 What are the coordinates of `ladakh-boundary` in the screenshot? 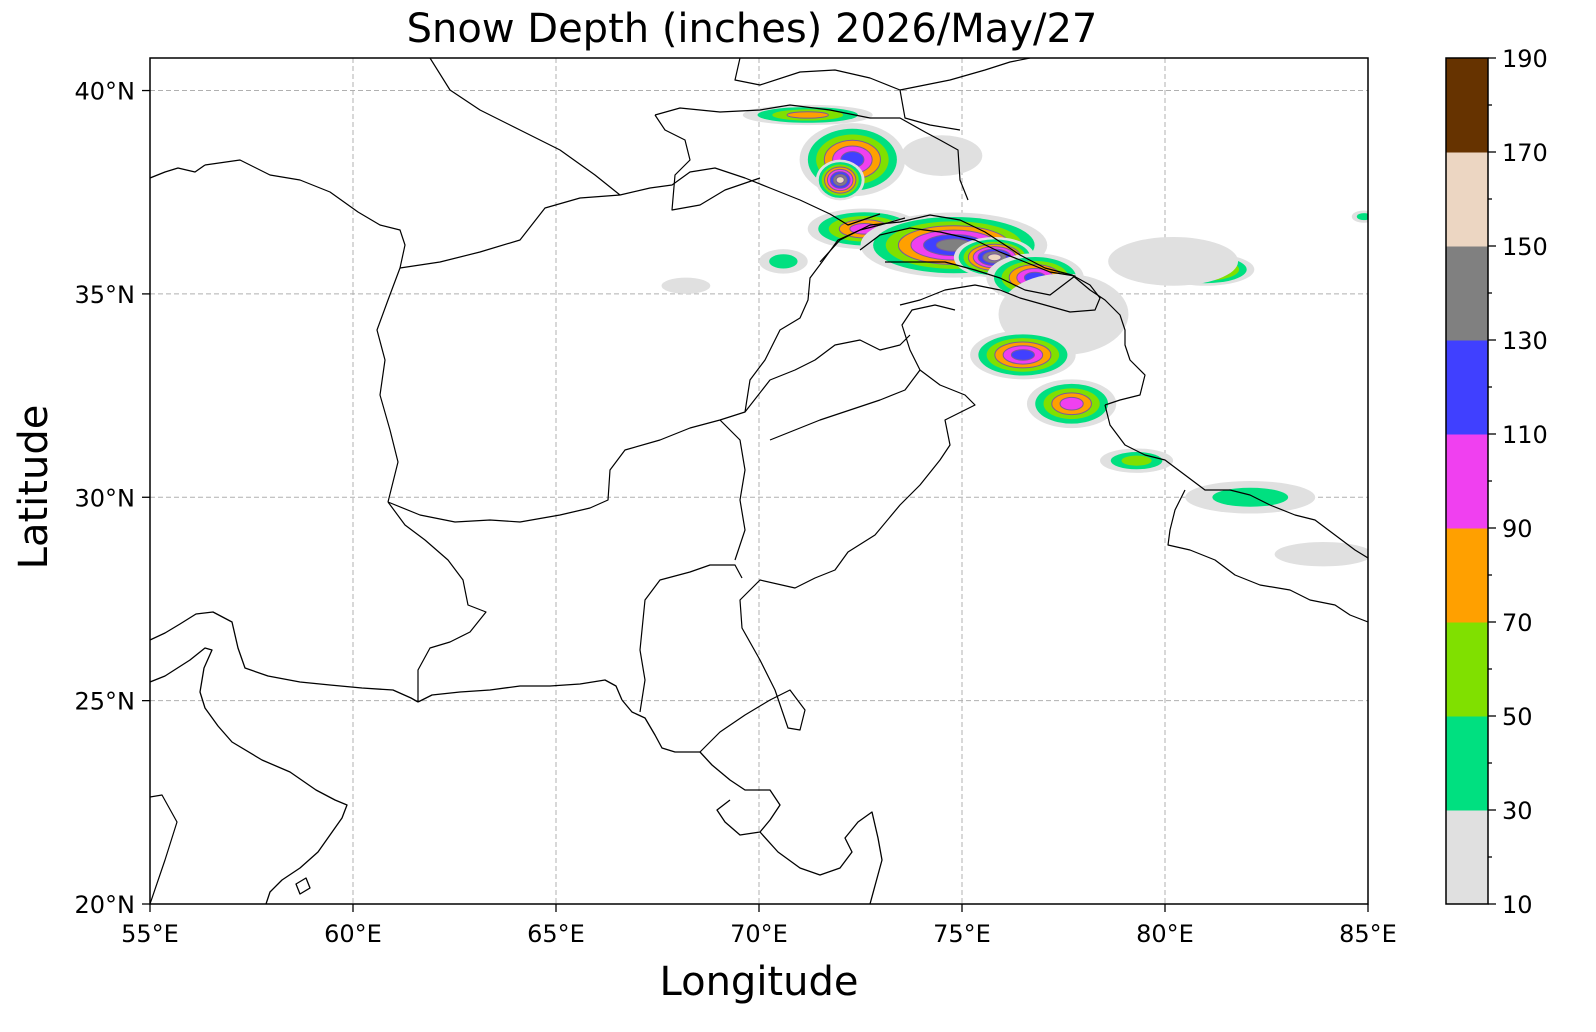 It's located at (967, 261).